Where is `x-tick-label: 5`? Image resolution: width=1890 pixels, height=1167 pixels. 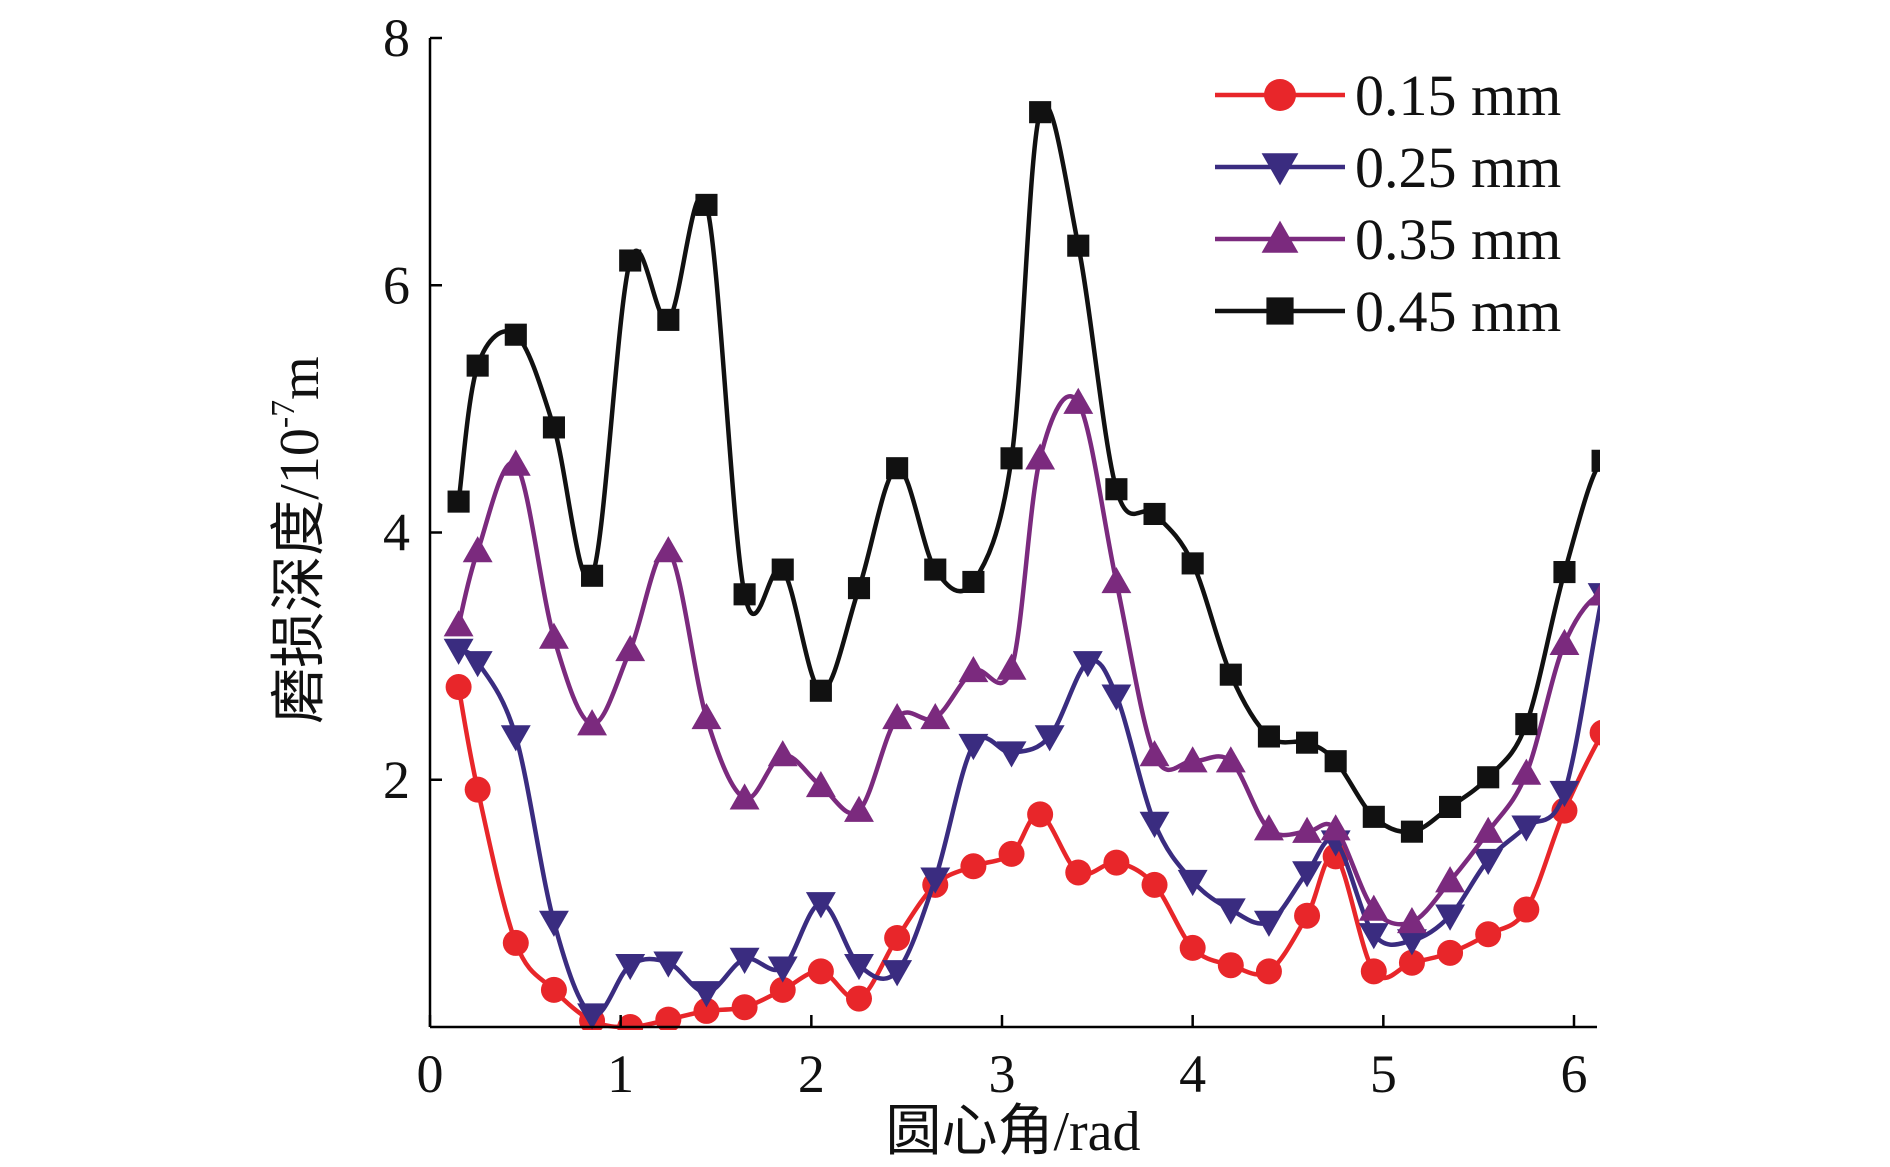
x-tick-label: 5 is located at coordinates (1383, 1074).